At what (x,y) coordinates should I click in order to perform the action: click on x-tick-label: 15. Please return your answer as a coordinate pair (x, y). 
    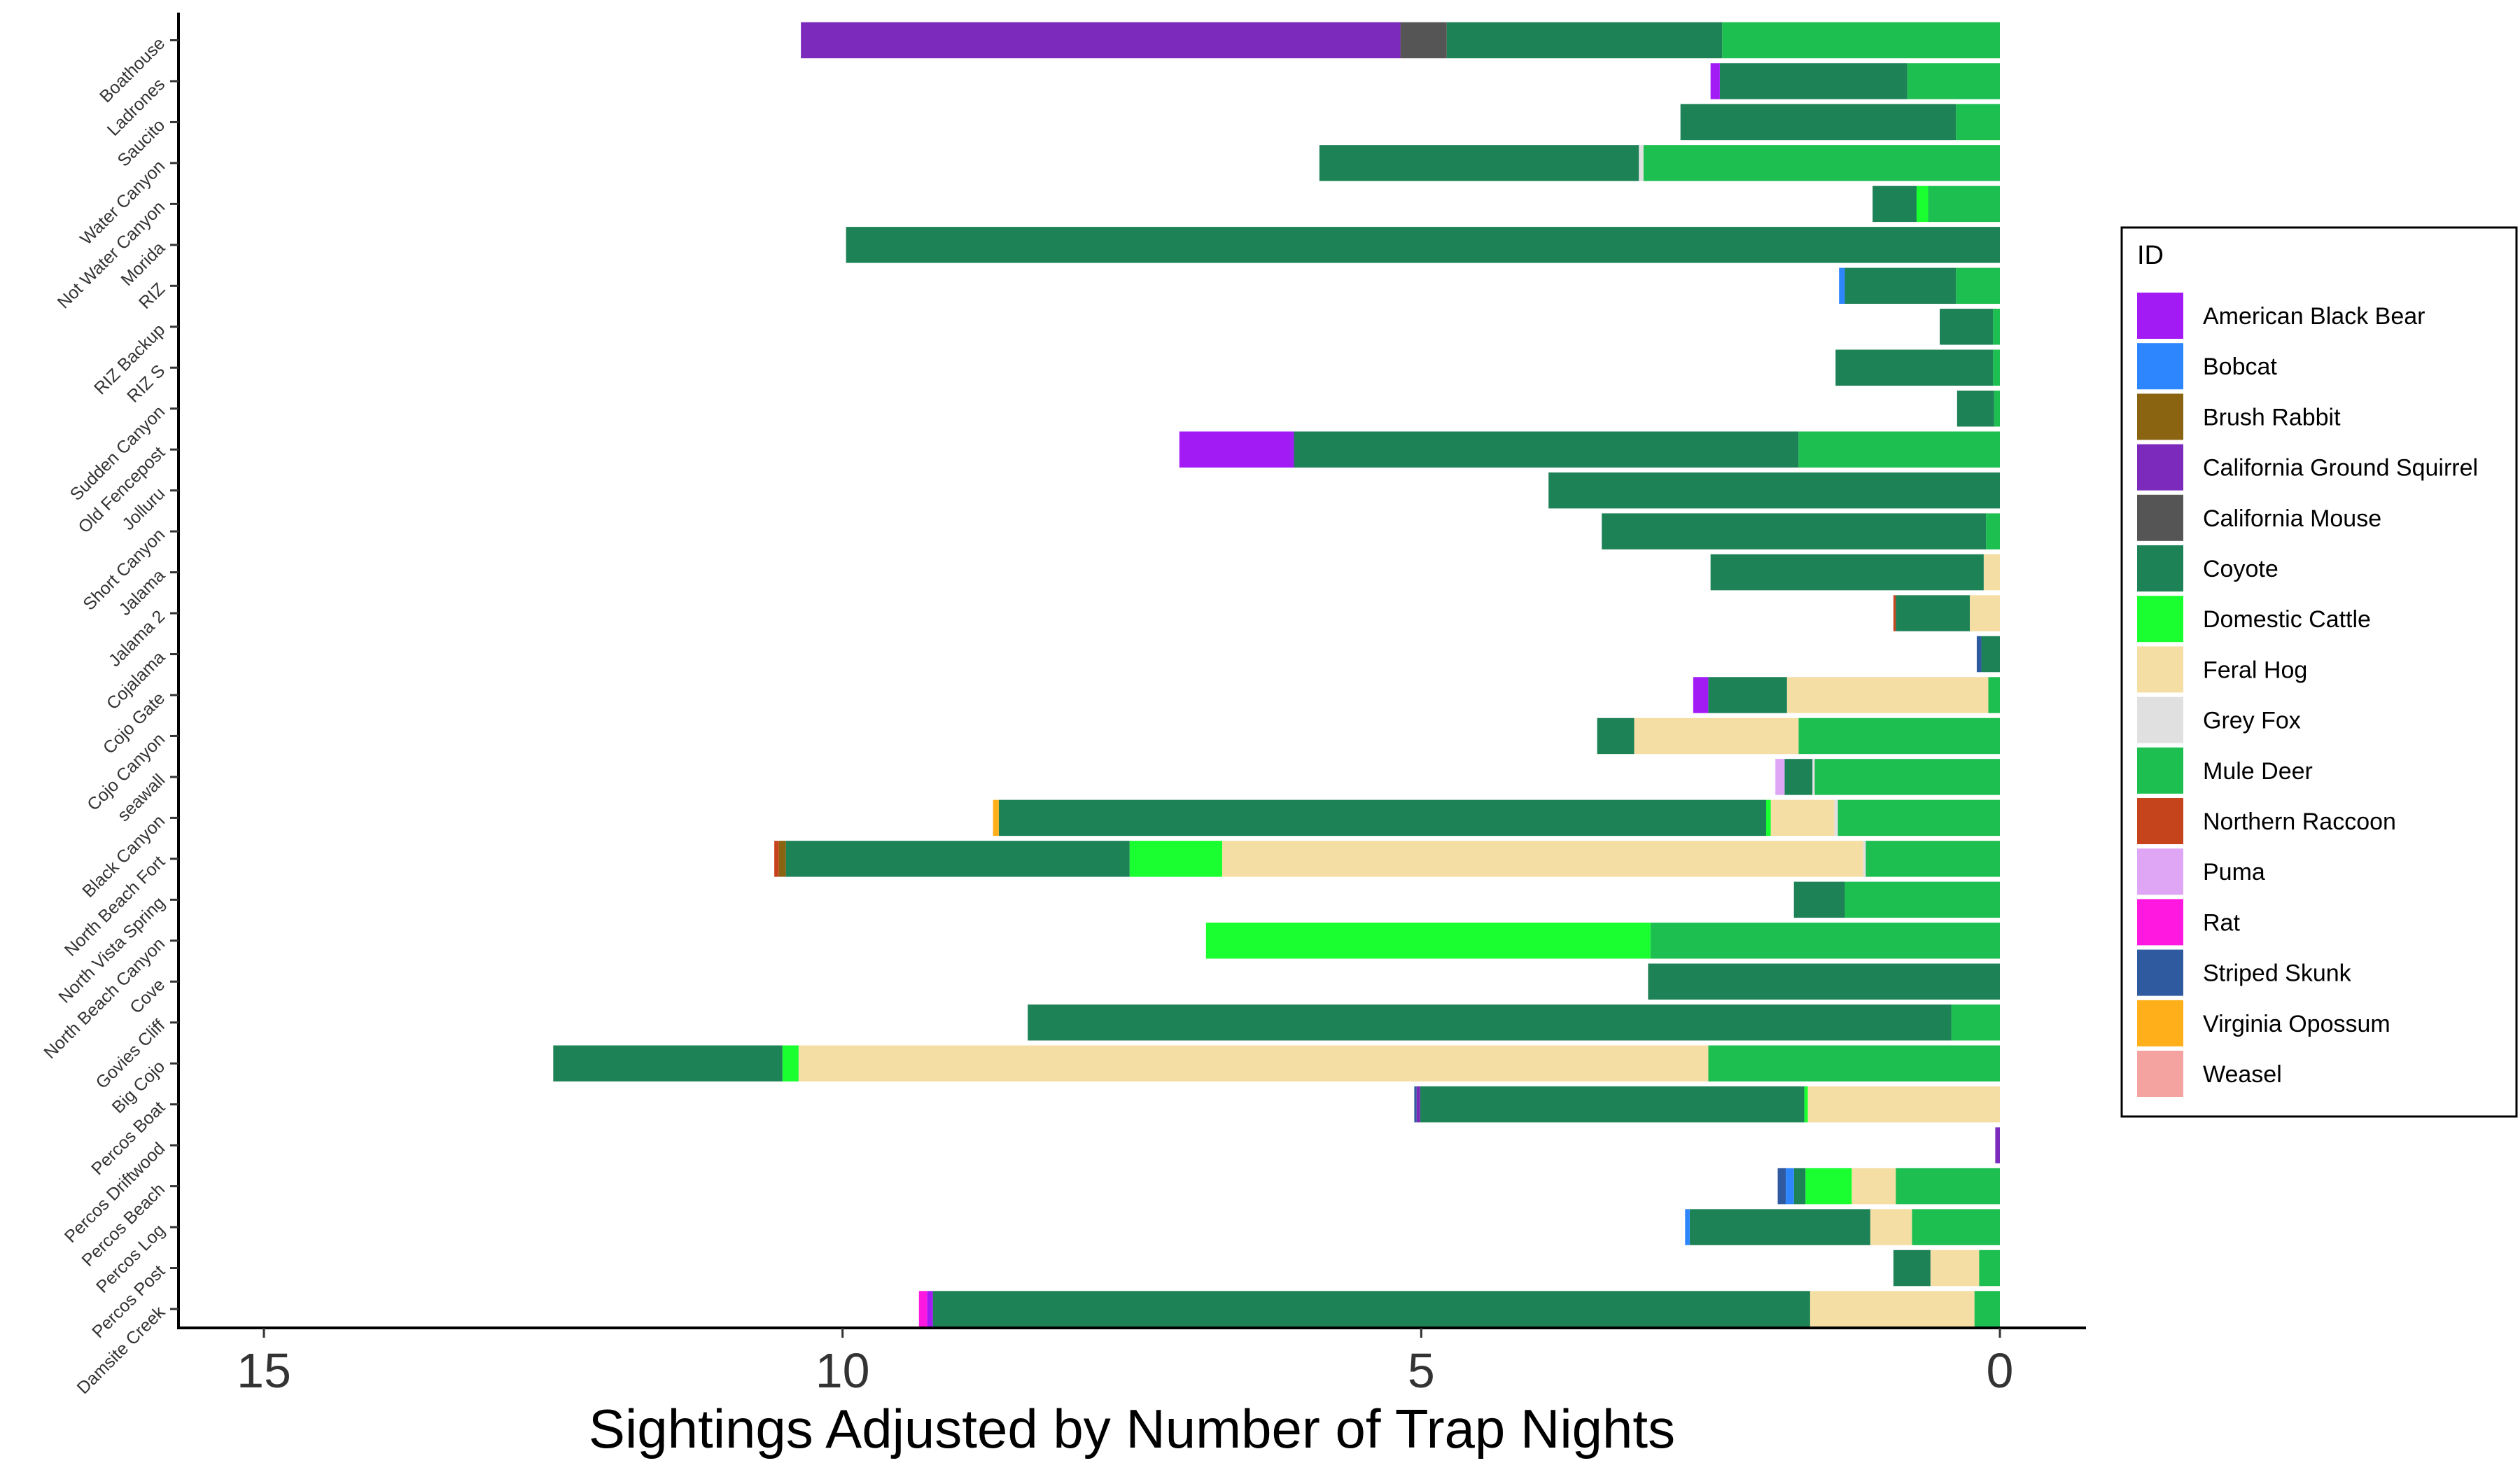
    Looking at the image, I should click on (264, 1370).